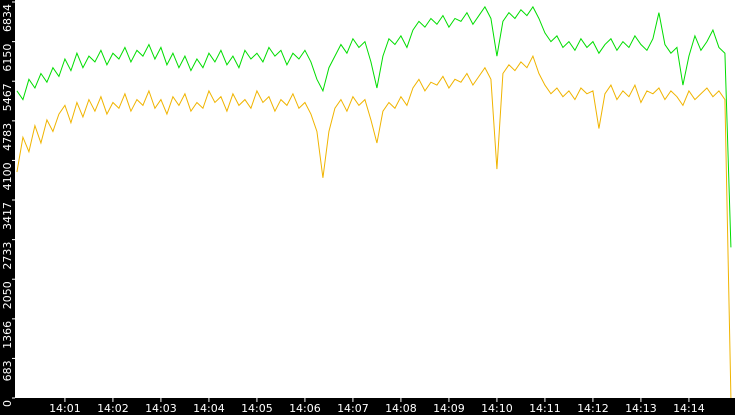 This screenshot has width=735, height=415. Describe the element at coordinates (7, 216) in the screenshot. I see `y-tick-label: 3417` at that location.